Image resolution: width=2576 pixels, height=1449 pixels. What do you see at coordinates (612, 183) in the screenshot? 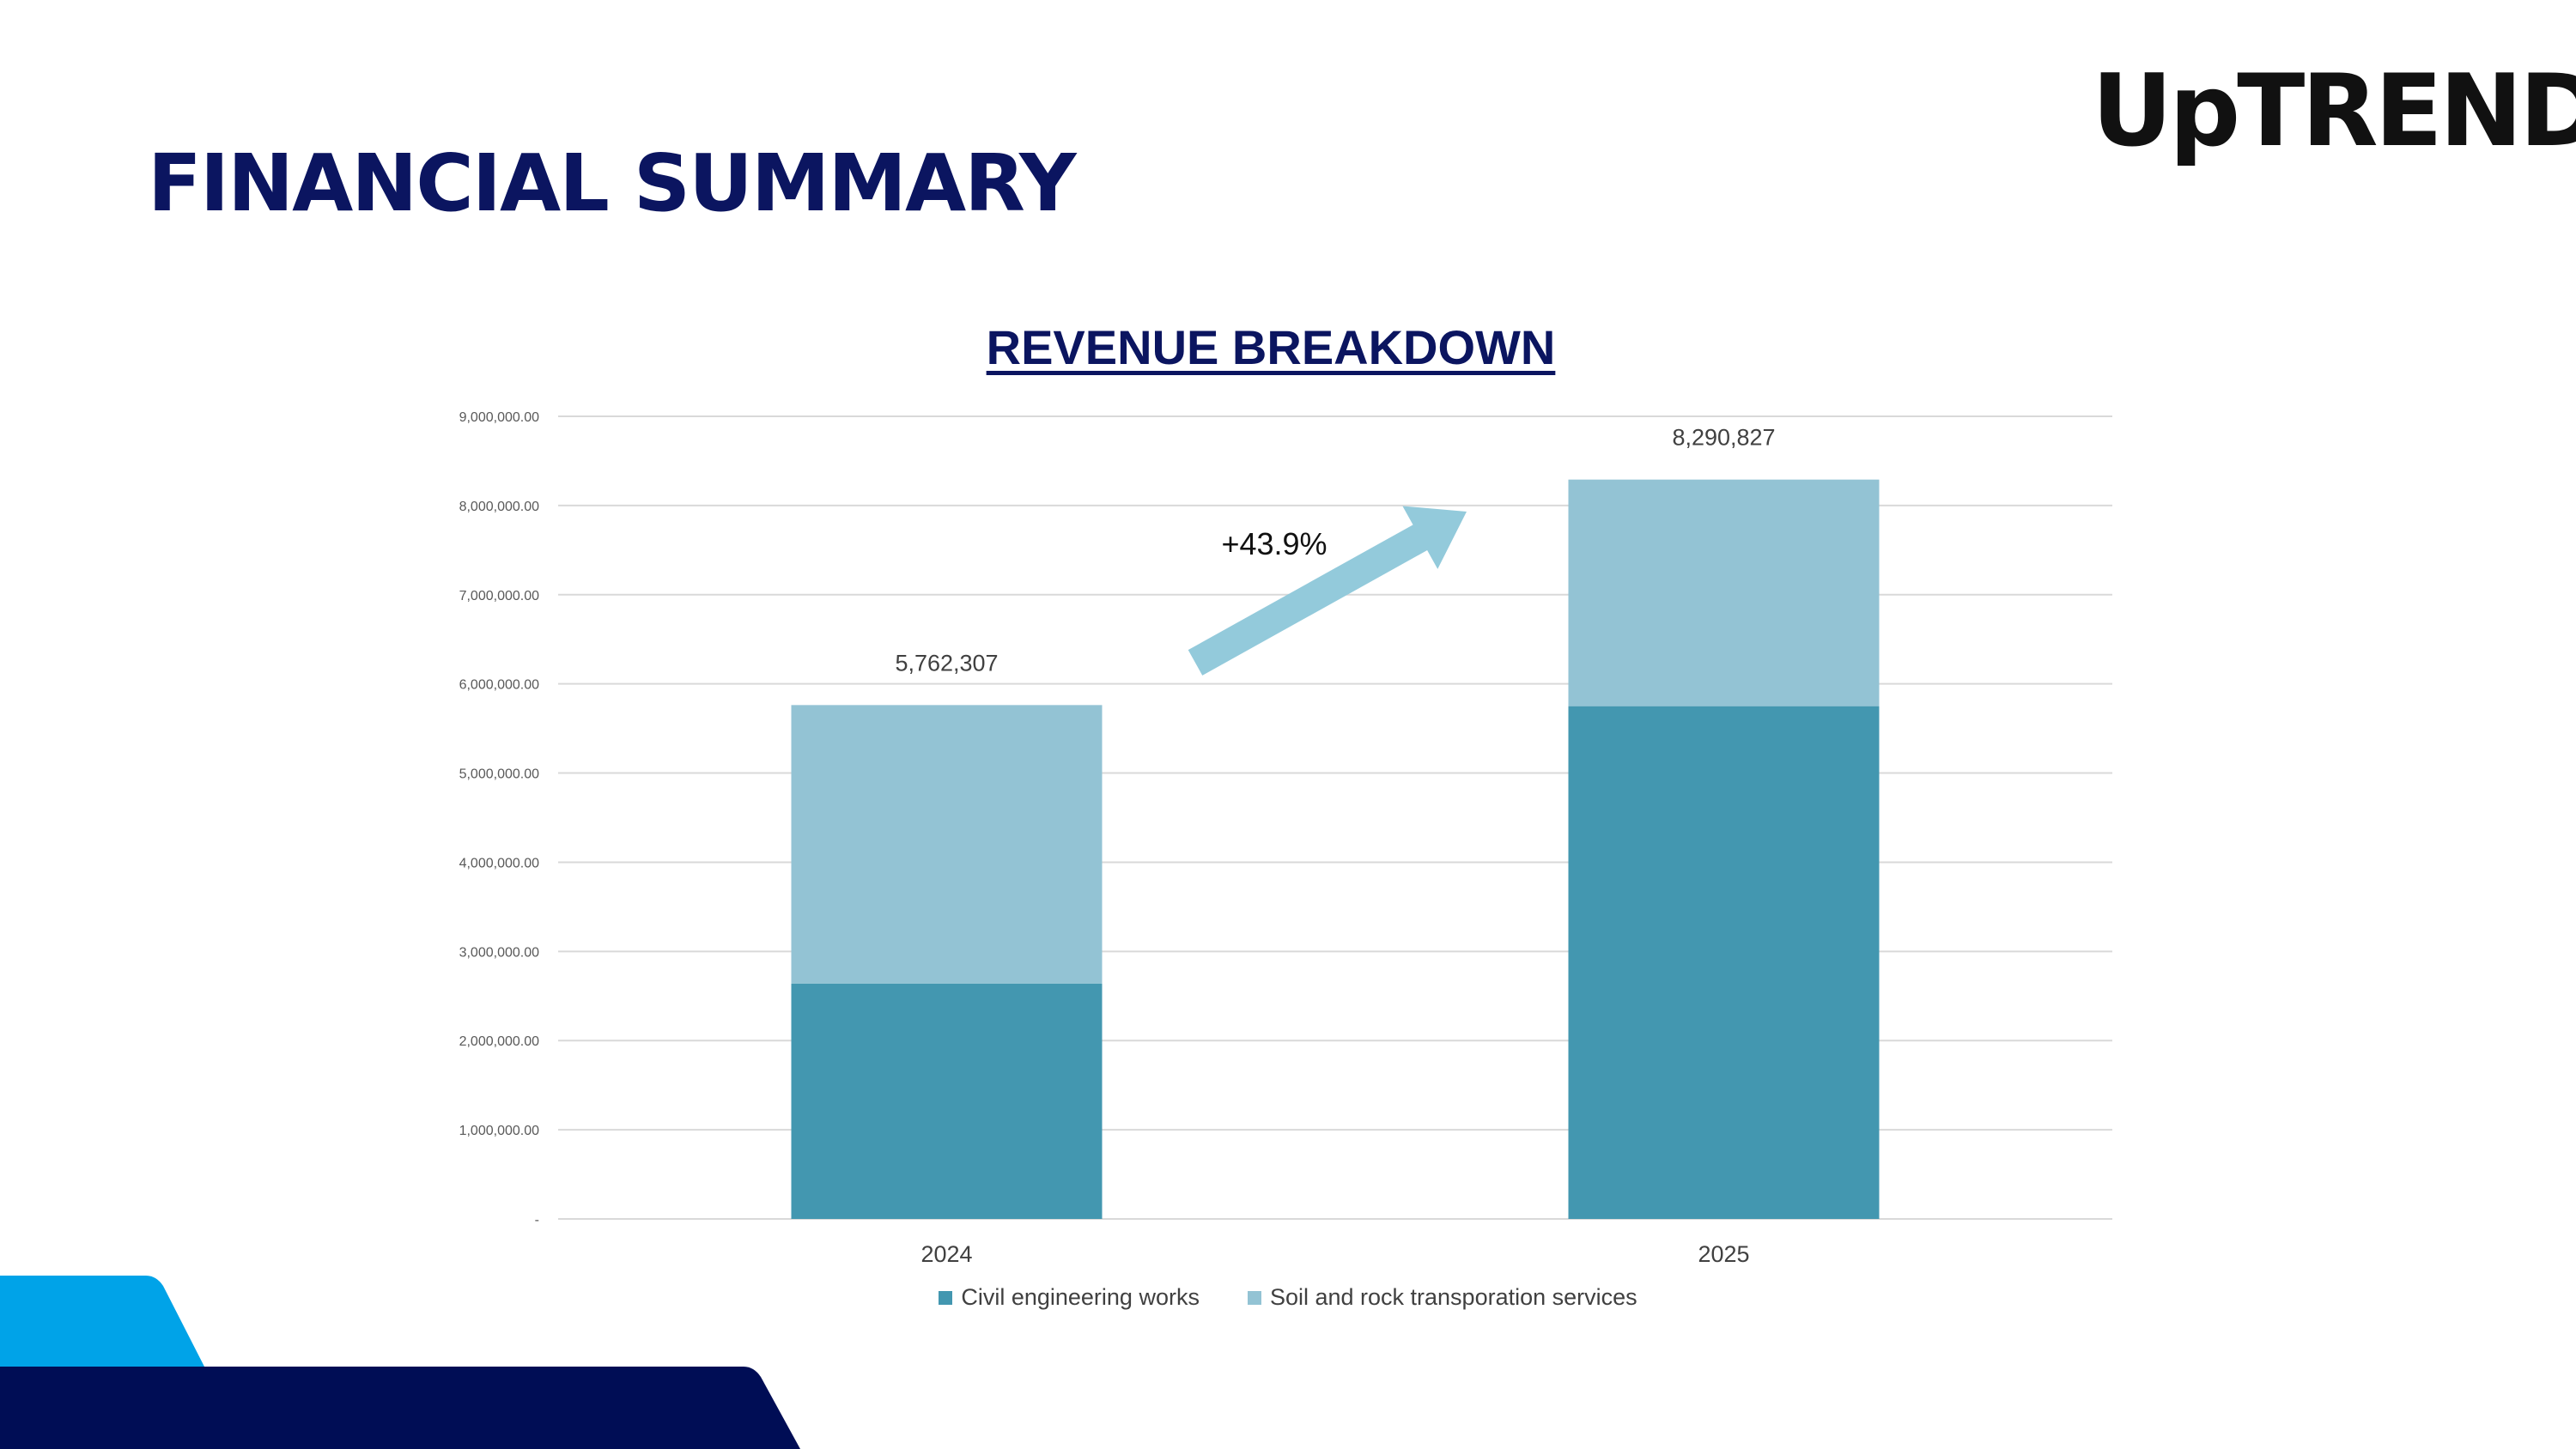
I see `page-title: FINANCIAL SUMMARY` at bounding box center [612, 183].